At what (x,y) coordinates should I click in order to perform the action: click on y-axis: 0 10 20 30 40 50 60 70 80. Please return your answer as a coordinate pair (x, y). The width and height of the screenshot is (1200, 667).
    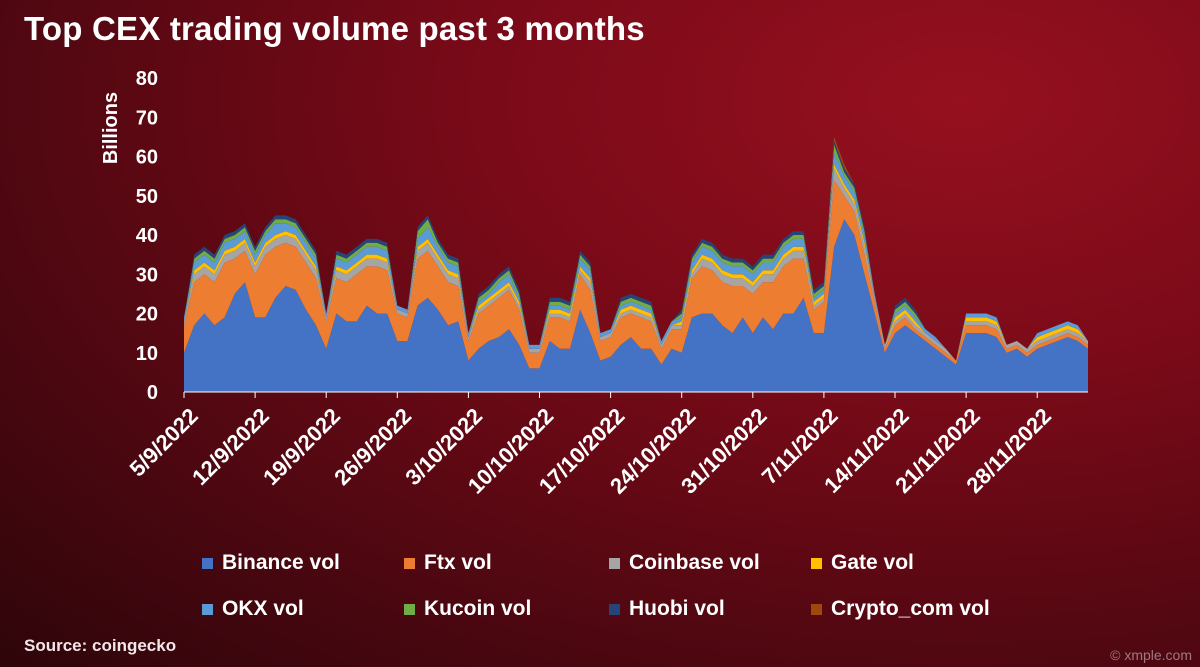
    Looking at the image, I should click on (147, 236).